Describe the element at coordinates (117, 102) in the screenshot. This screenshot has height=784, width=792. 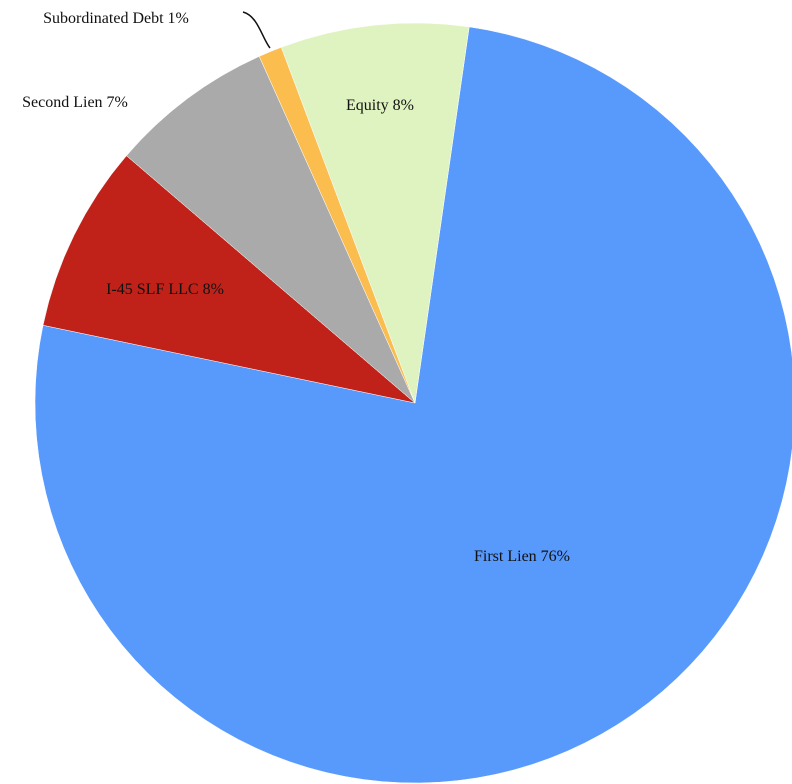
I see `slice-label-value: 7%` at that location.